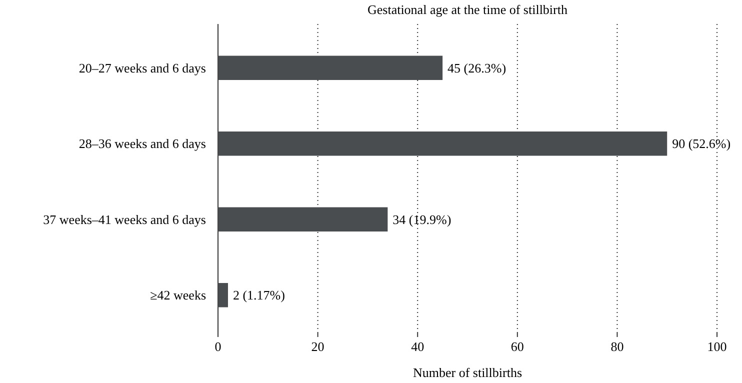  What do you see at coordinates (717, 346) in the screenshot?
I see `x-tick-label: 100` at bounding box center [717, 346].